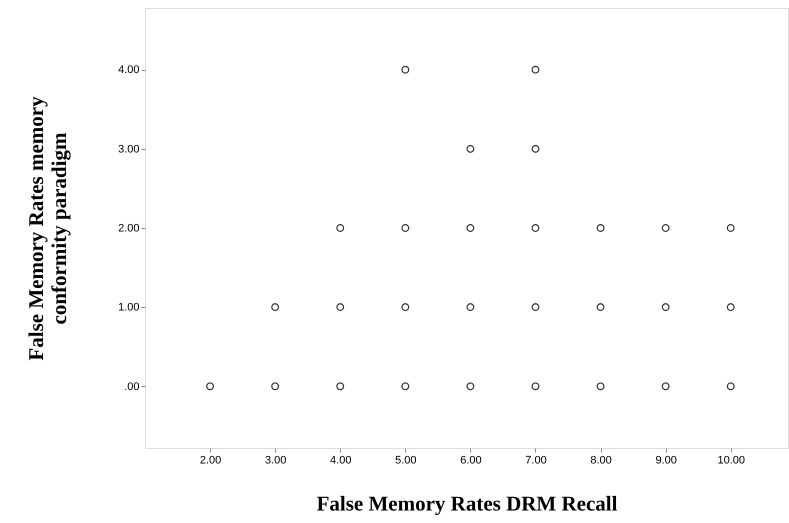 The width and height of the screenshot is (789, 523). What do you see at coordinates (132, 386) in the screenshot?
I see `y-tick-label: .00` at bounding box center [132, 386].